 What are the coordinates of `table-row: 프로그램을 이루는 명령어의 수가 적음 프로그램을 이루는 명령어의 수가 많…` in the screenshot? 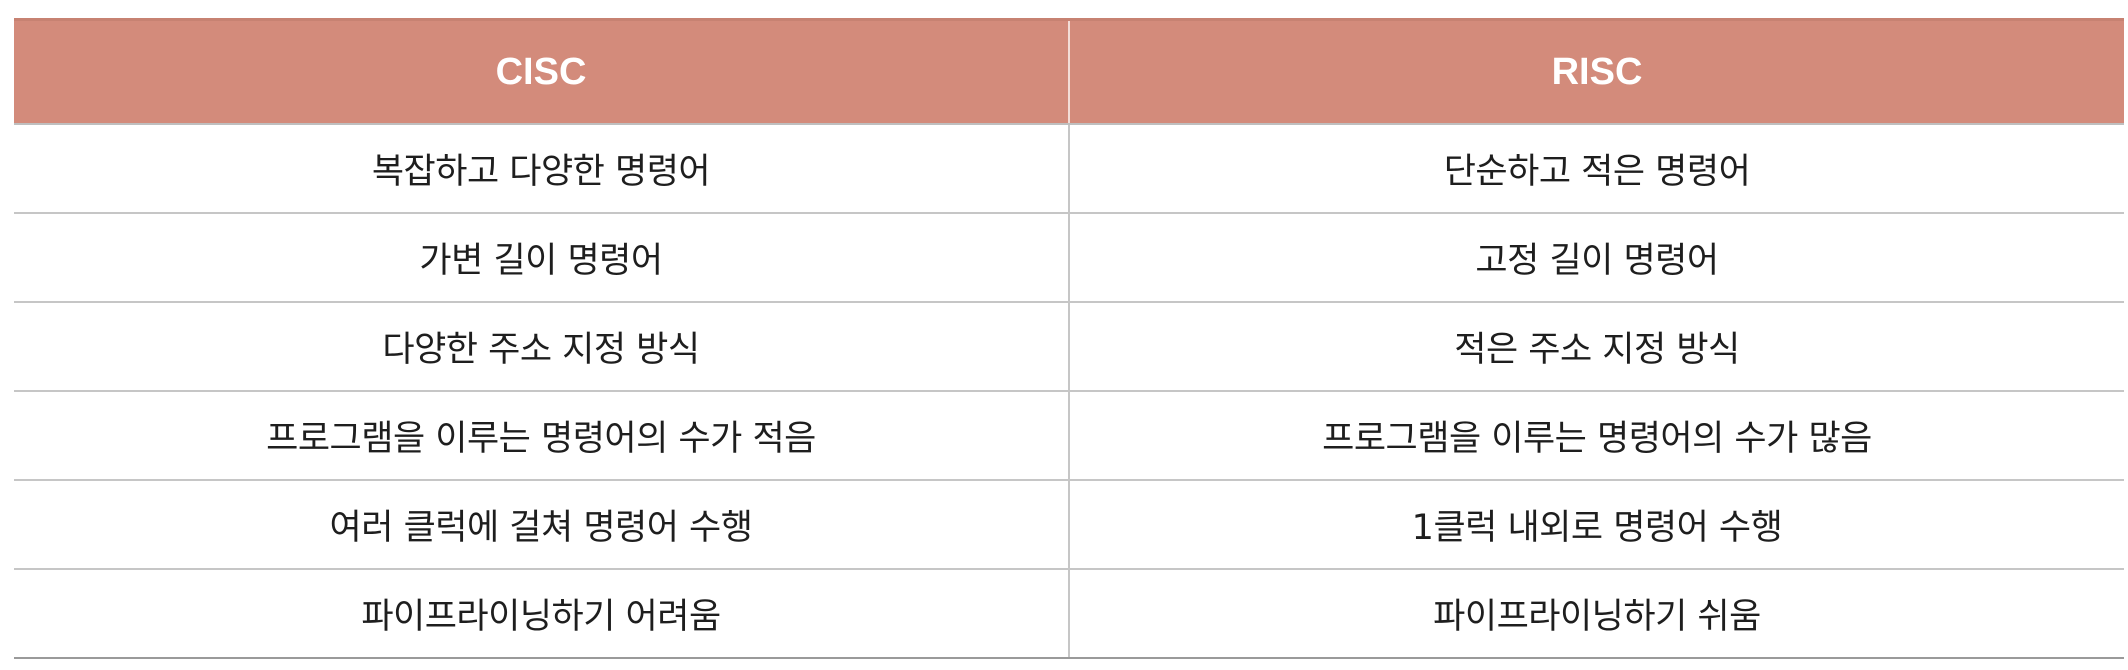 It's located at (1069, 436).